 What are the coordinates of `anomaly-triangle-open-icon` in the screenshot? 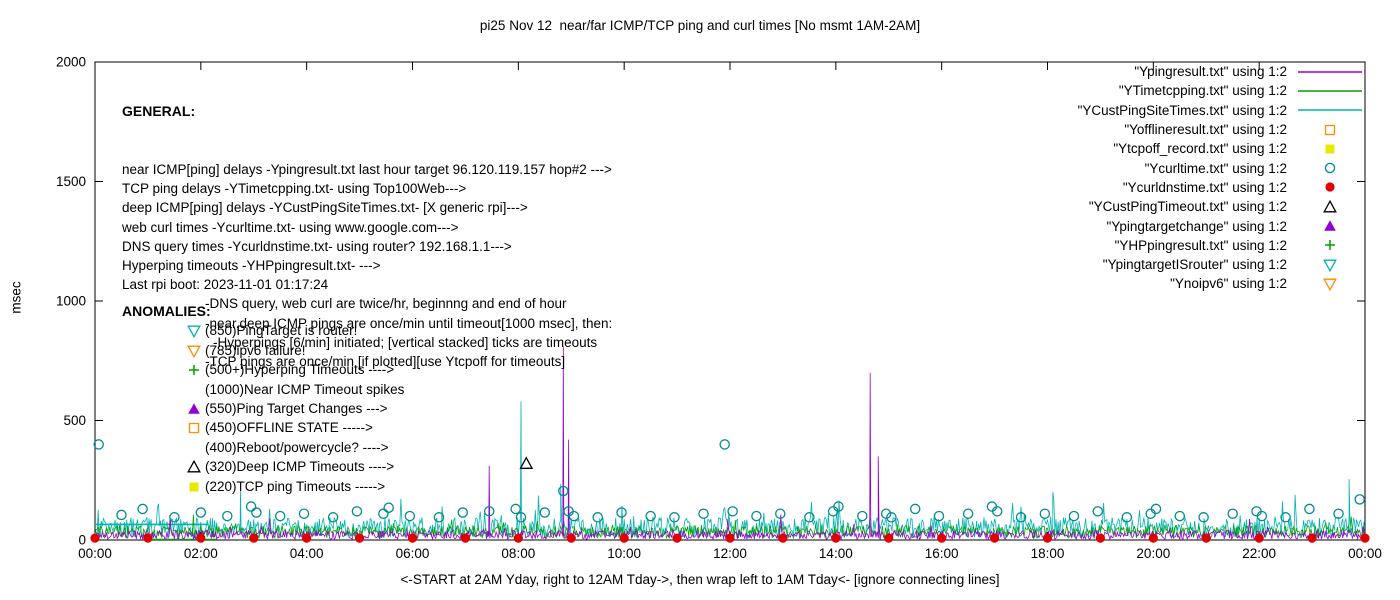 It's located at (194, 466).